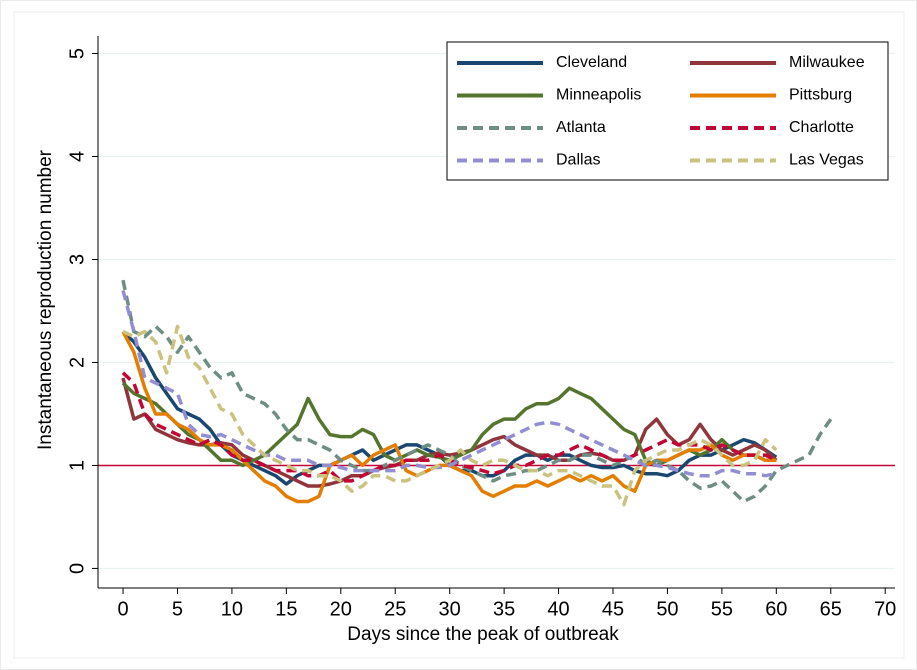  Describe the element at coordinates (77, 362) in the screenshot. I see `y-tick-label: 2` at that location.